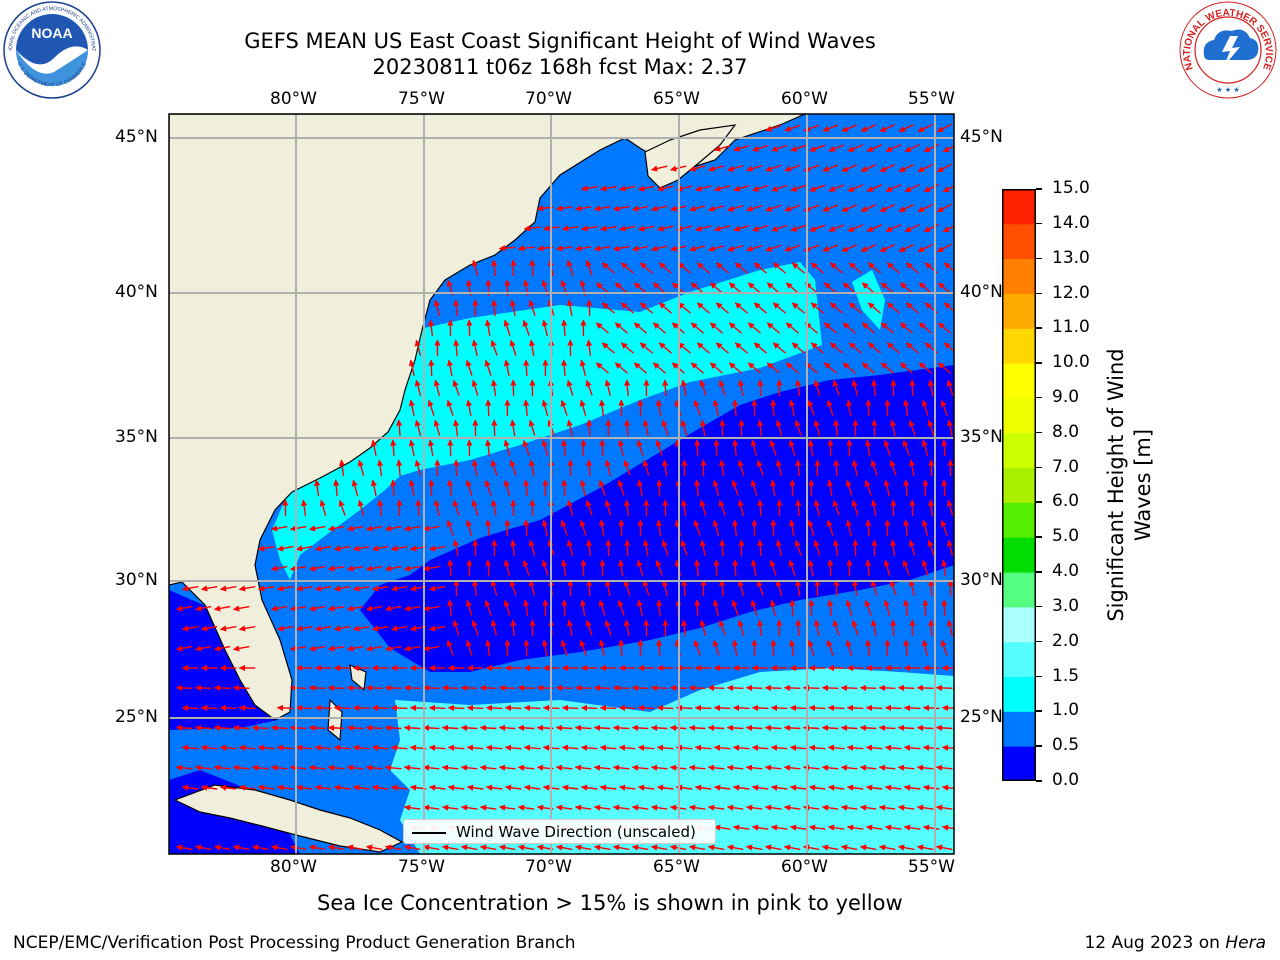  I want to click on lat-label-left-35n: 35°N, so click(136, 437).